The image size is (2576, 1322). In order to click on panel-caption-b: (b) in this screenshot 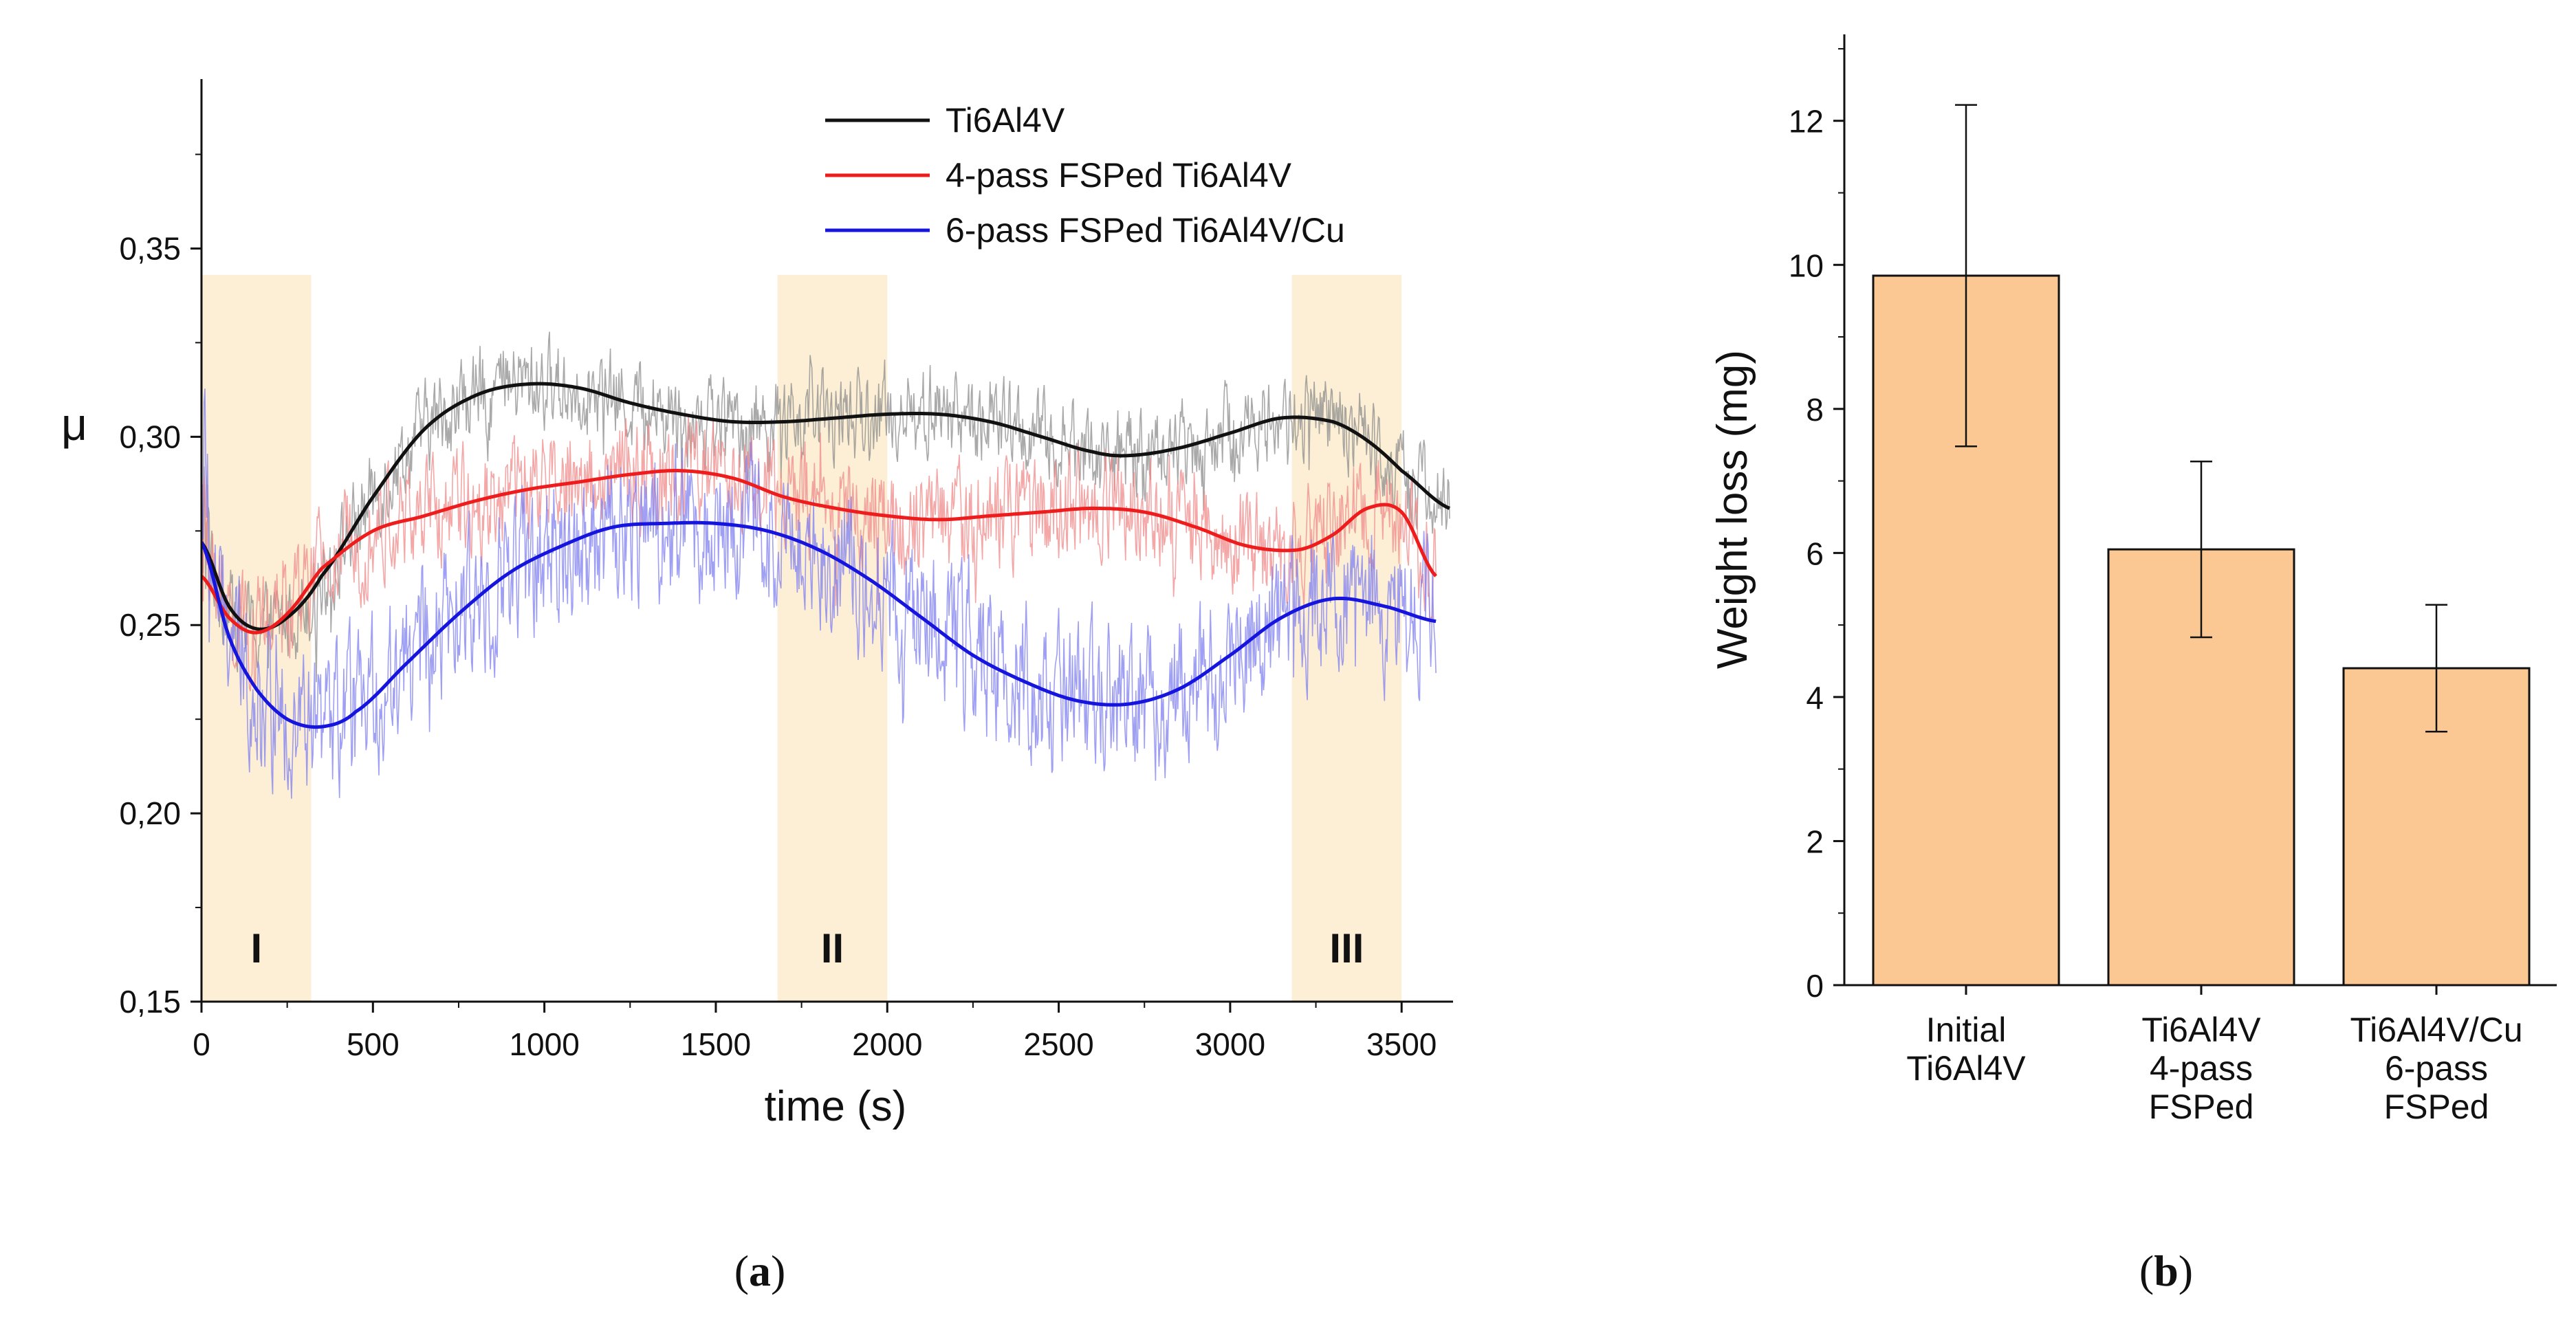, I will do `click(2166, 1270)`.